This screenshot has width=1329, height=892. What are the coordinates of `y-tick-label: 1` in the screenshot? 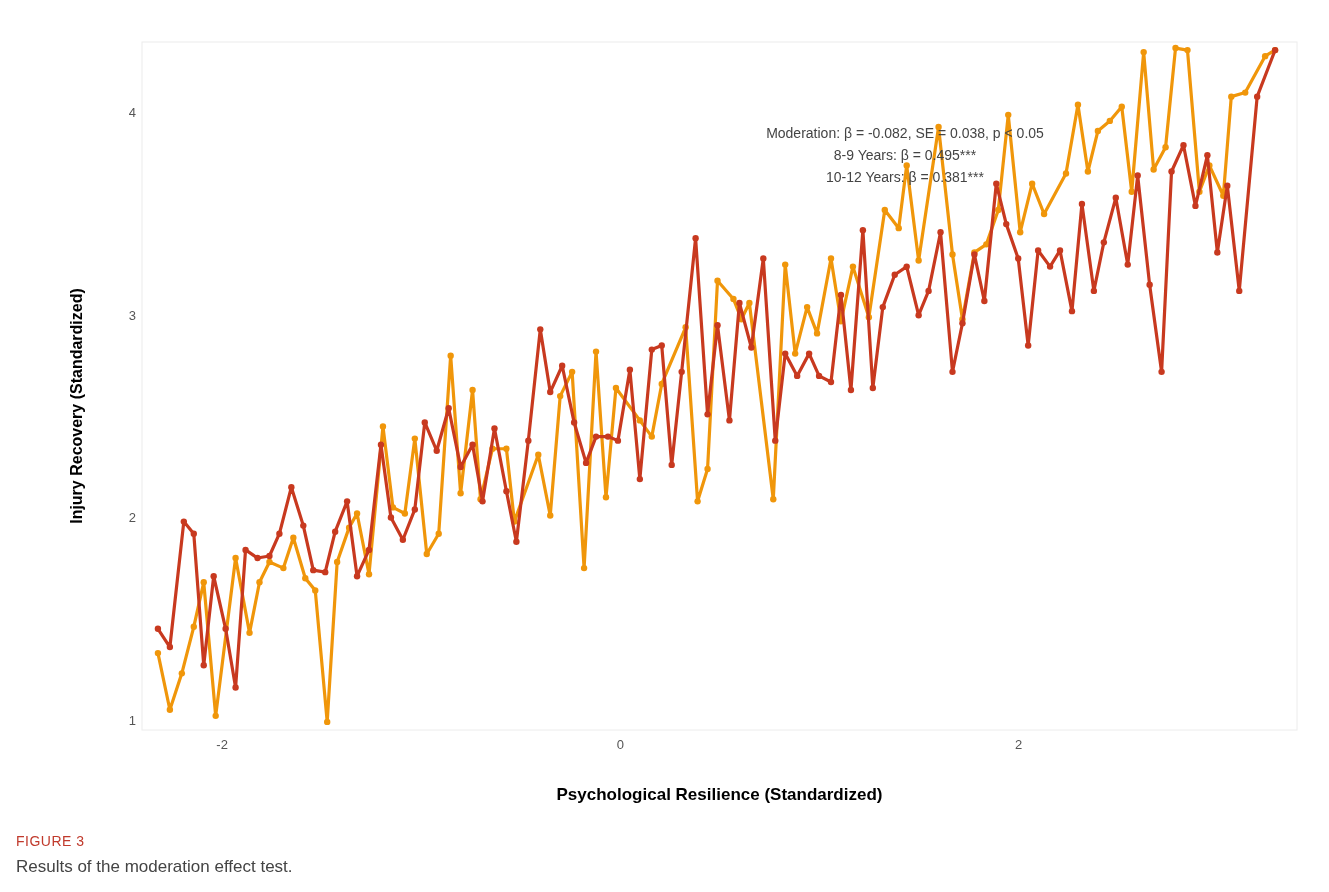 It's located at (132, 720).